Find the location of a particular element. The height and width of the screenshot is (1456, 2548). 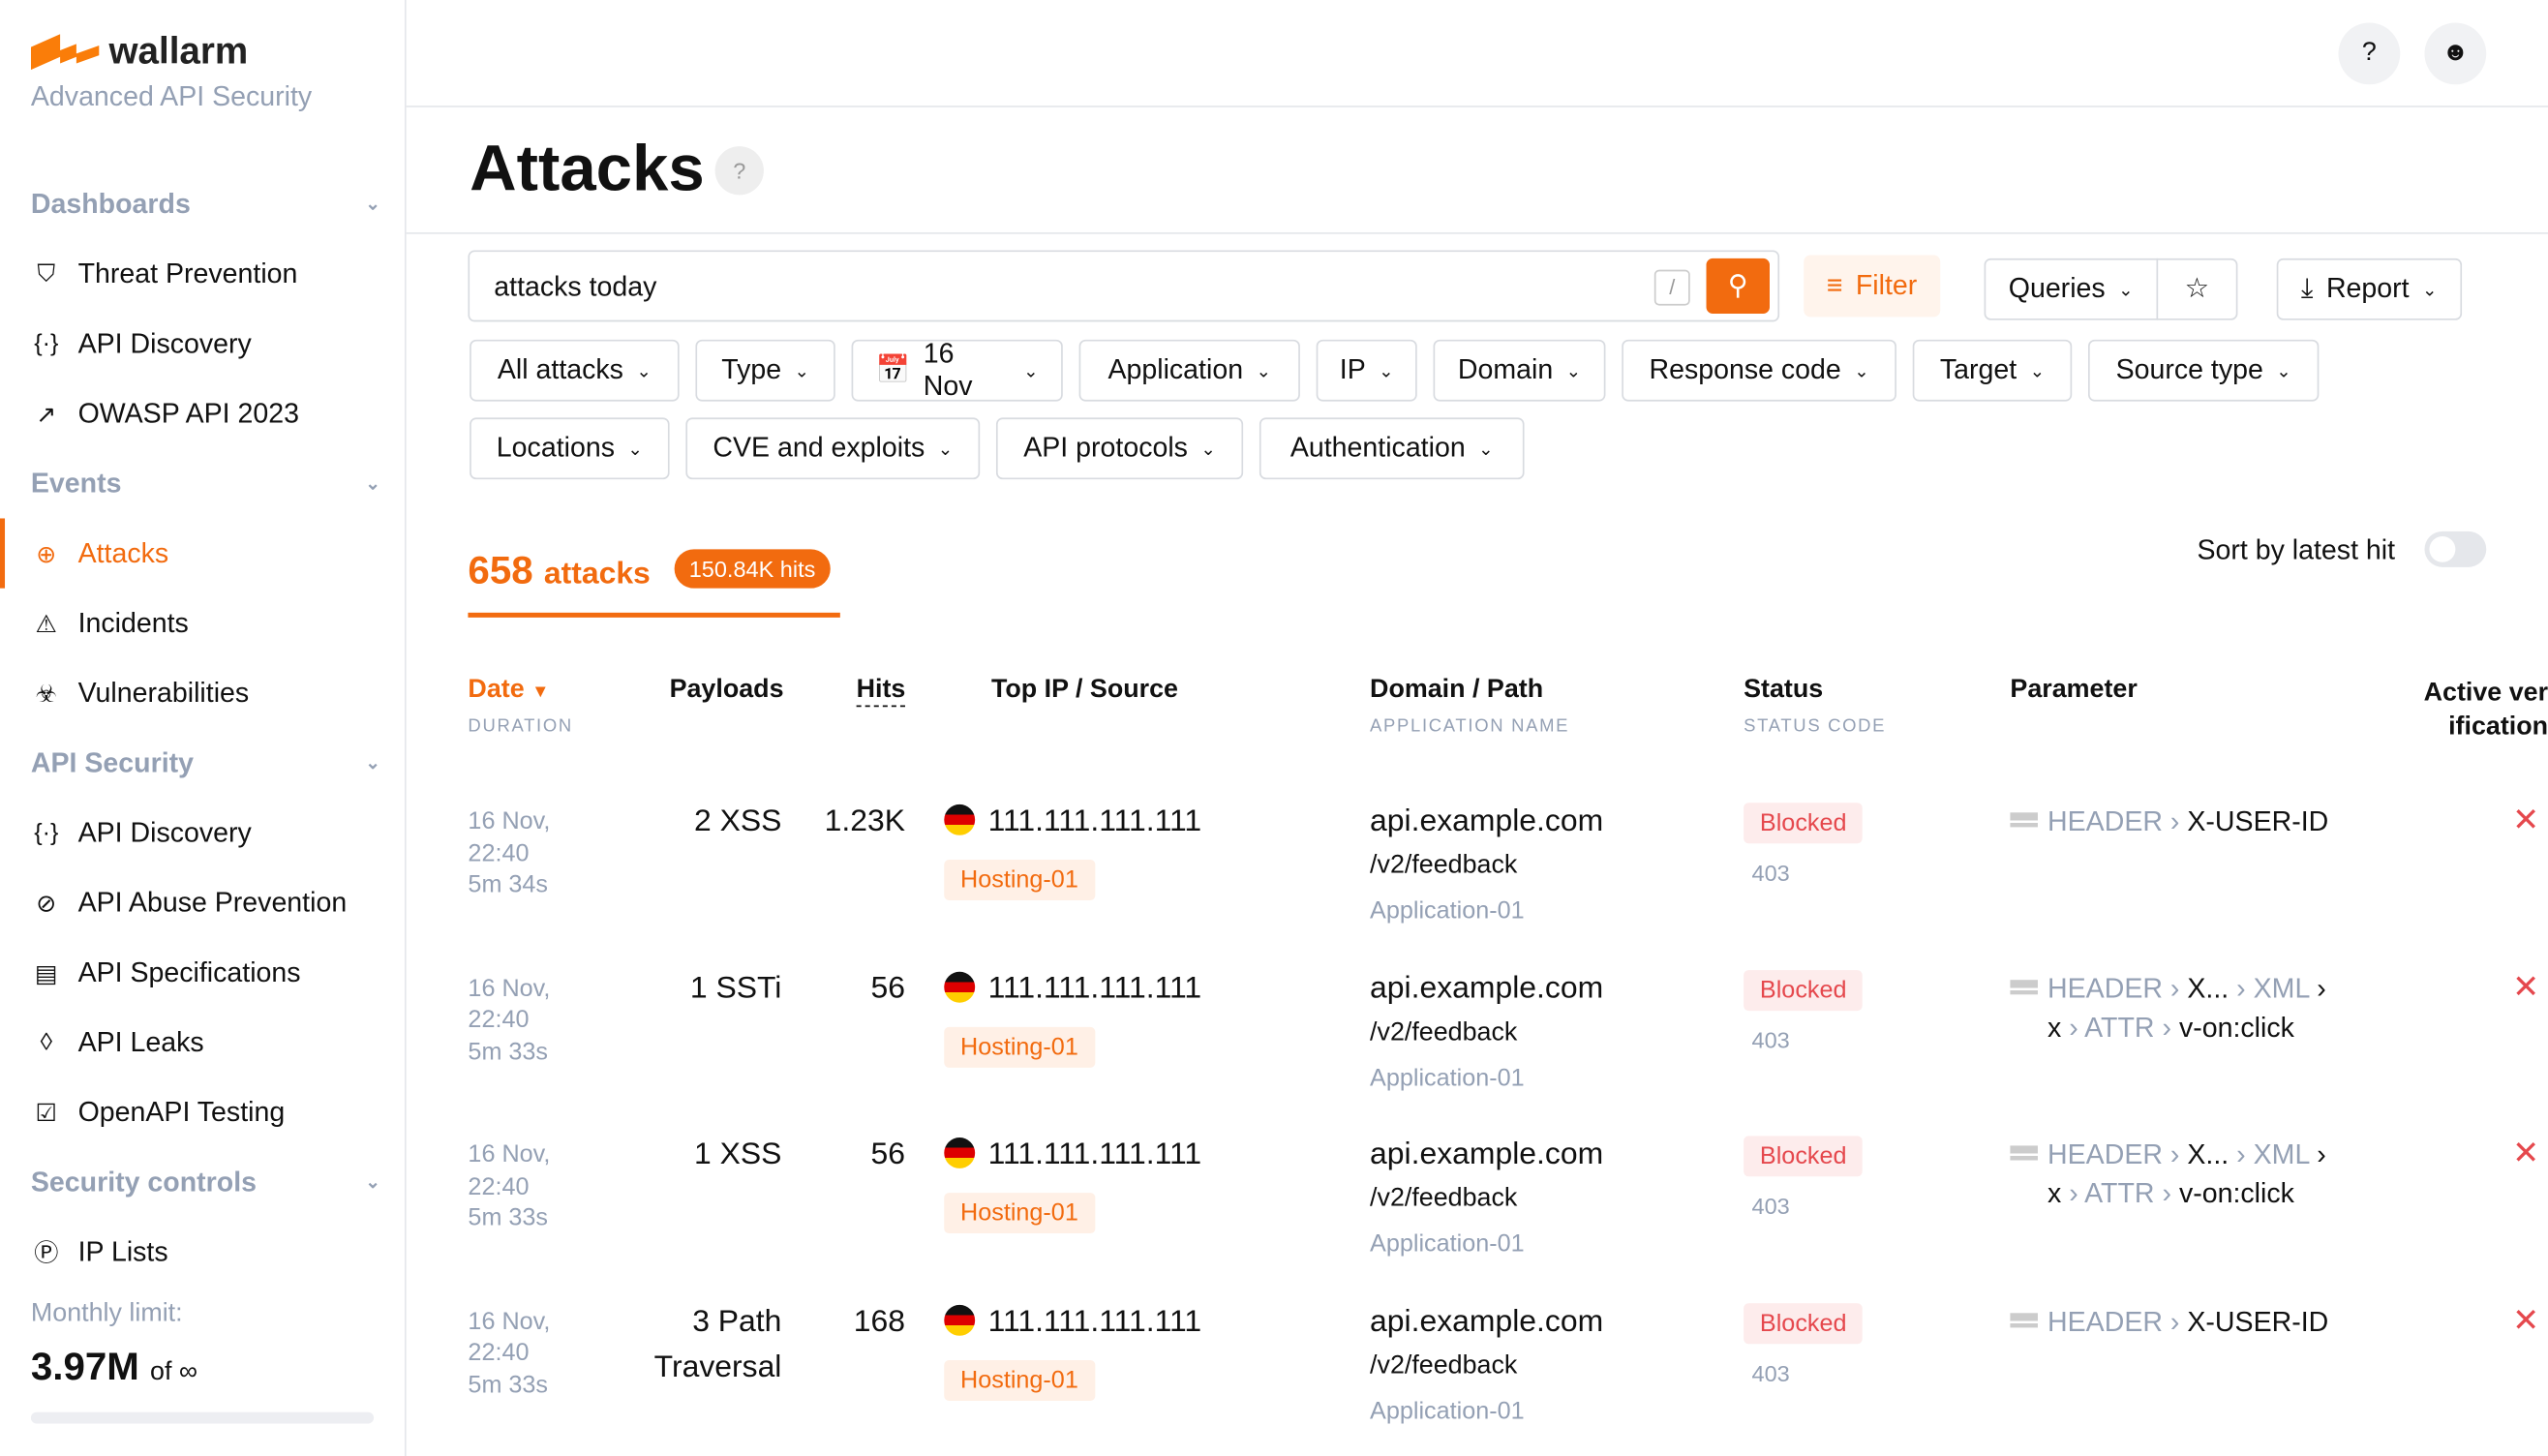

chevron-down-icon: ⌄ is located at coordinates (1263, 371).